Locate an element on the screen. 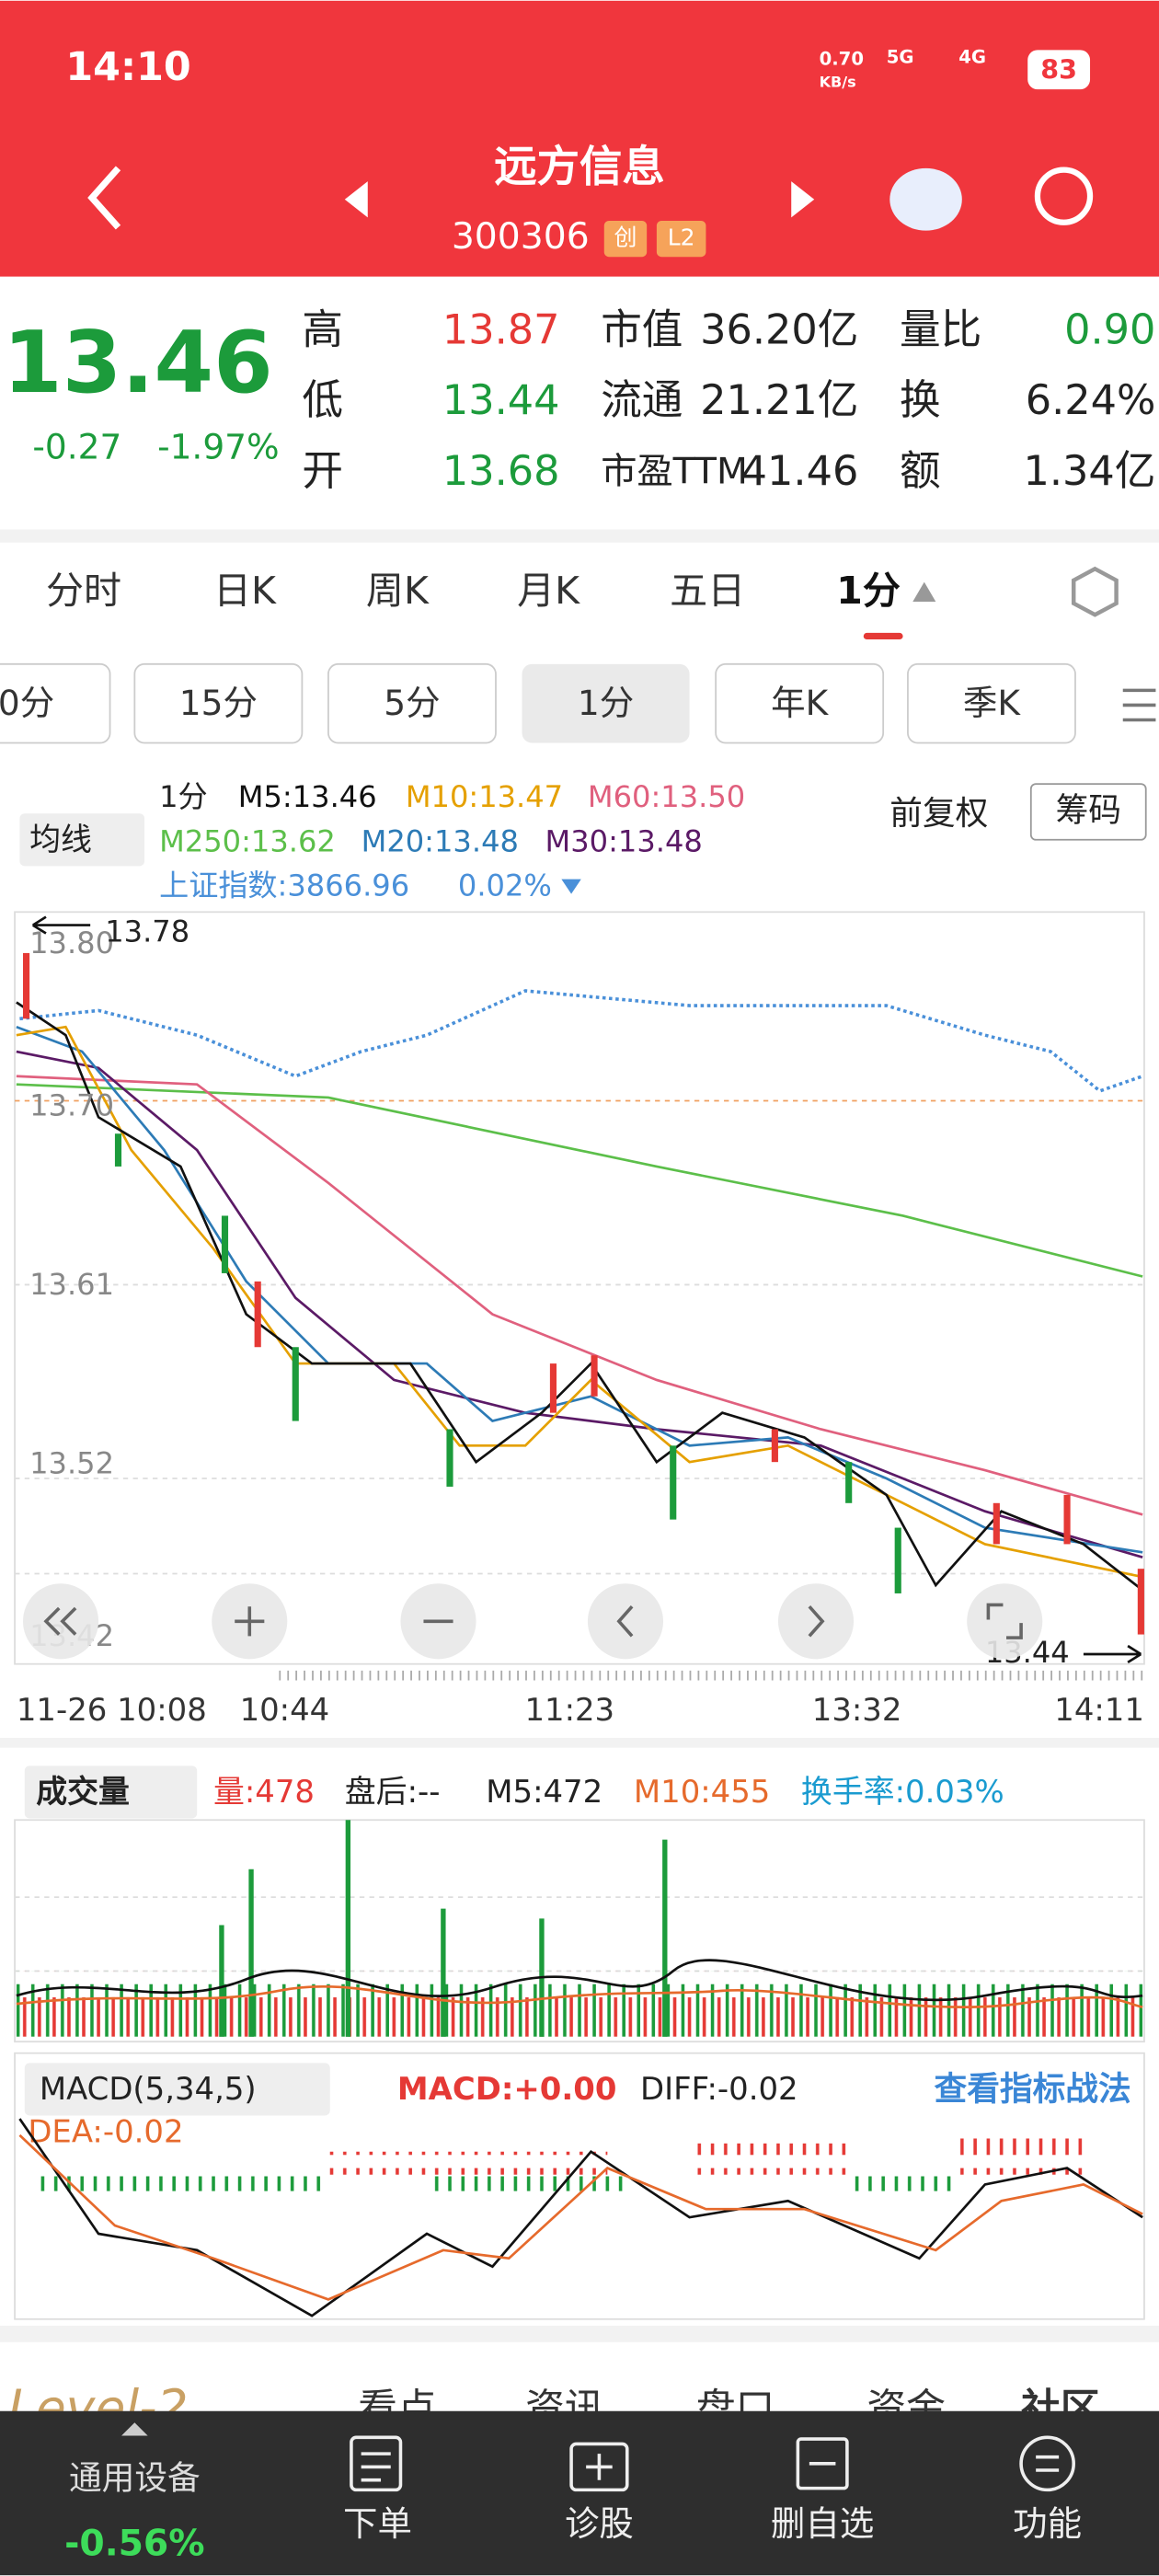  nav-market: 通用设备 is located at coordinates (135, 2479).